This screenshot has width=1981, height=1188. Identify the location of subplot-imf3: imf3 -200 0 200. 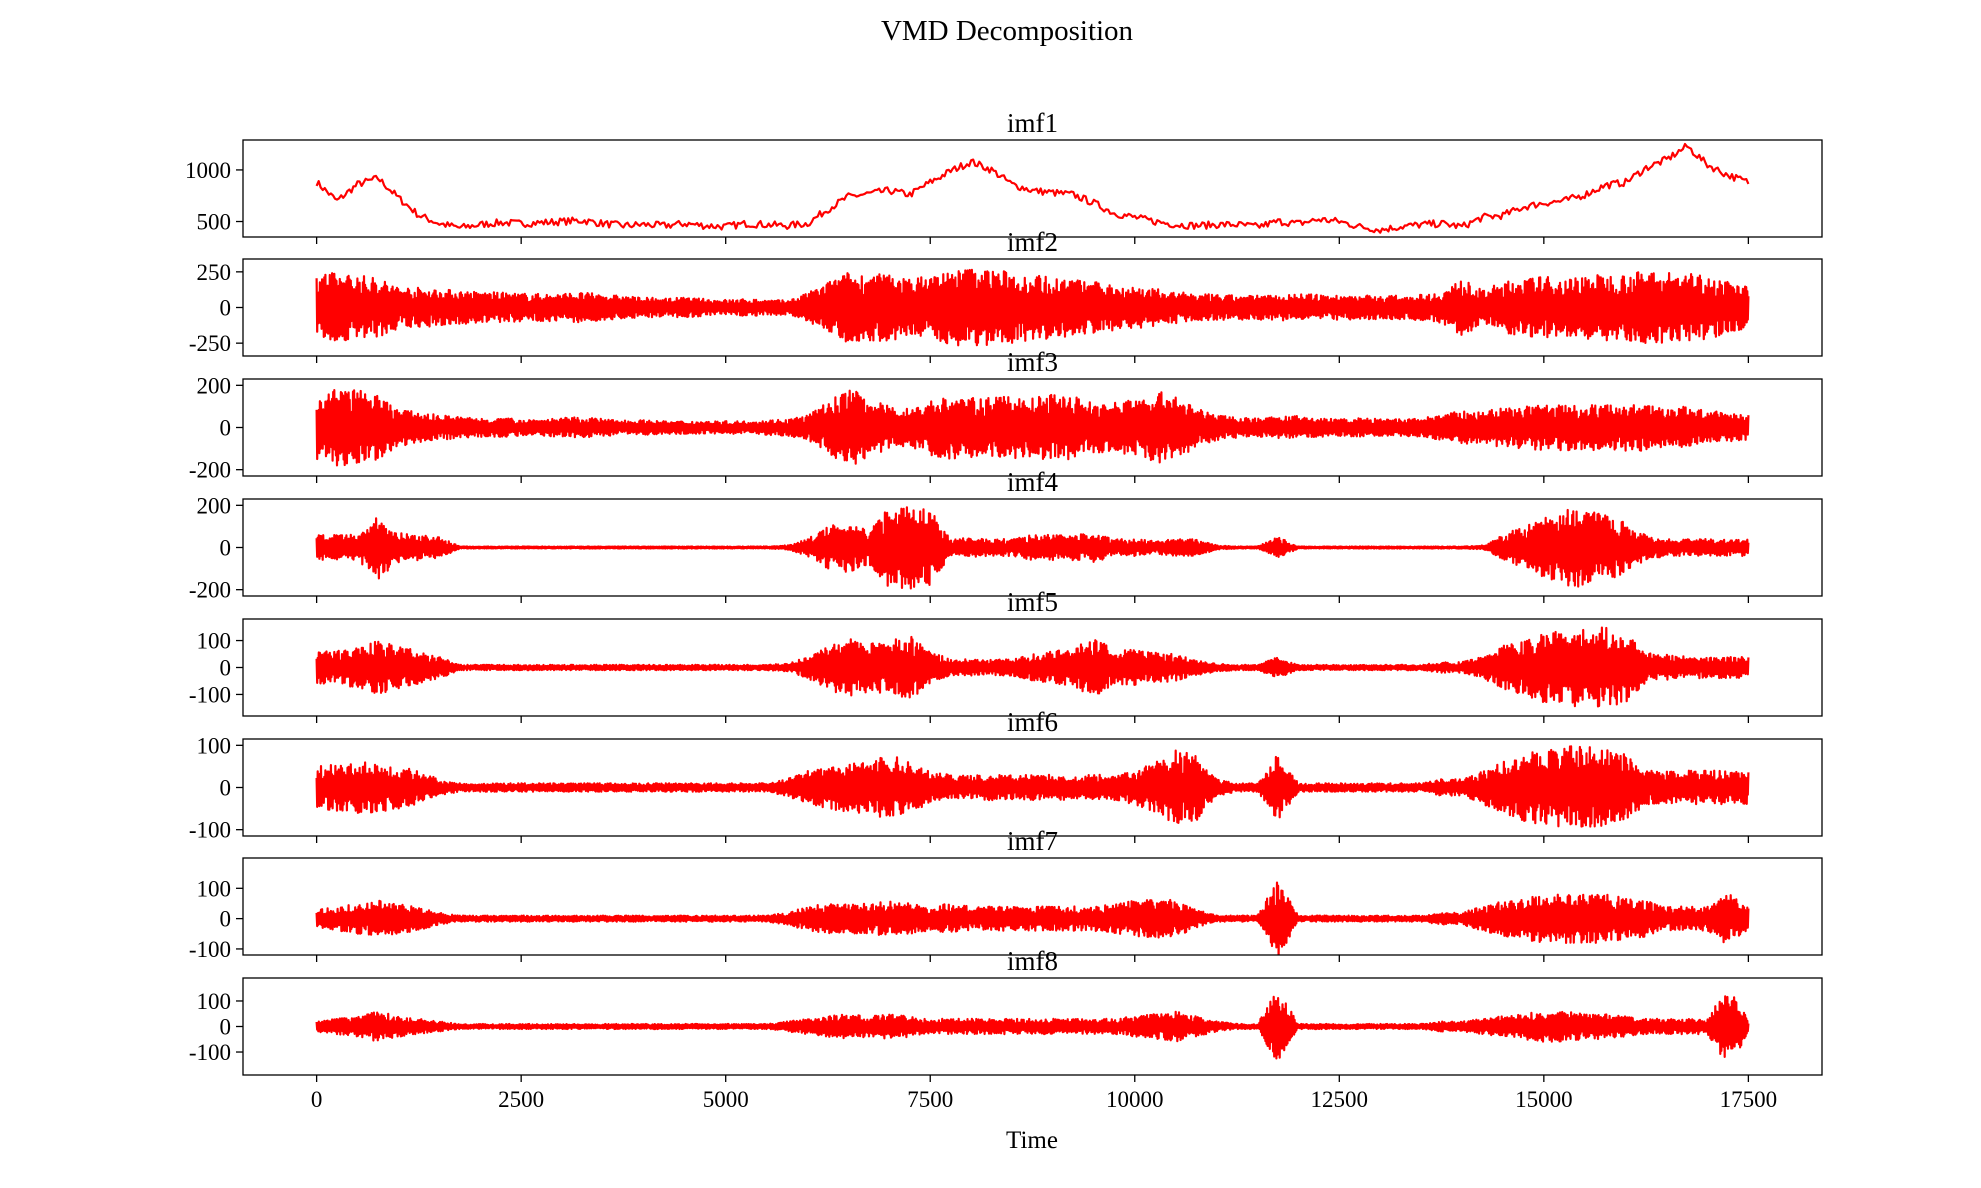
(1006, 415).